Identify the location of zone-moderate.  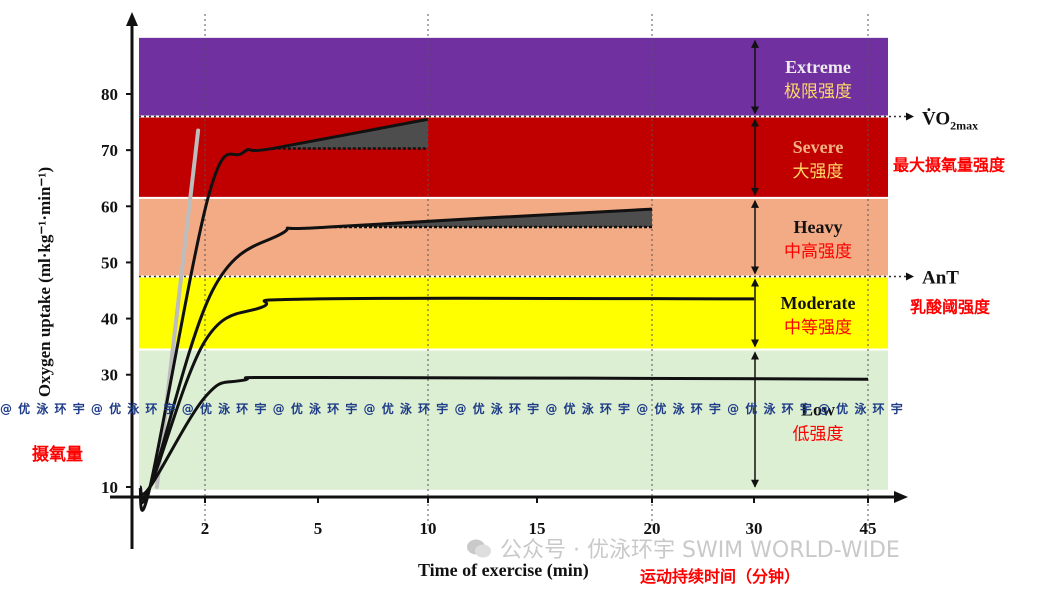
(513, 313).